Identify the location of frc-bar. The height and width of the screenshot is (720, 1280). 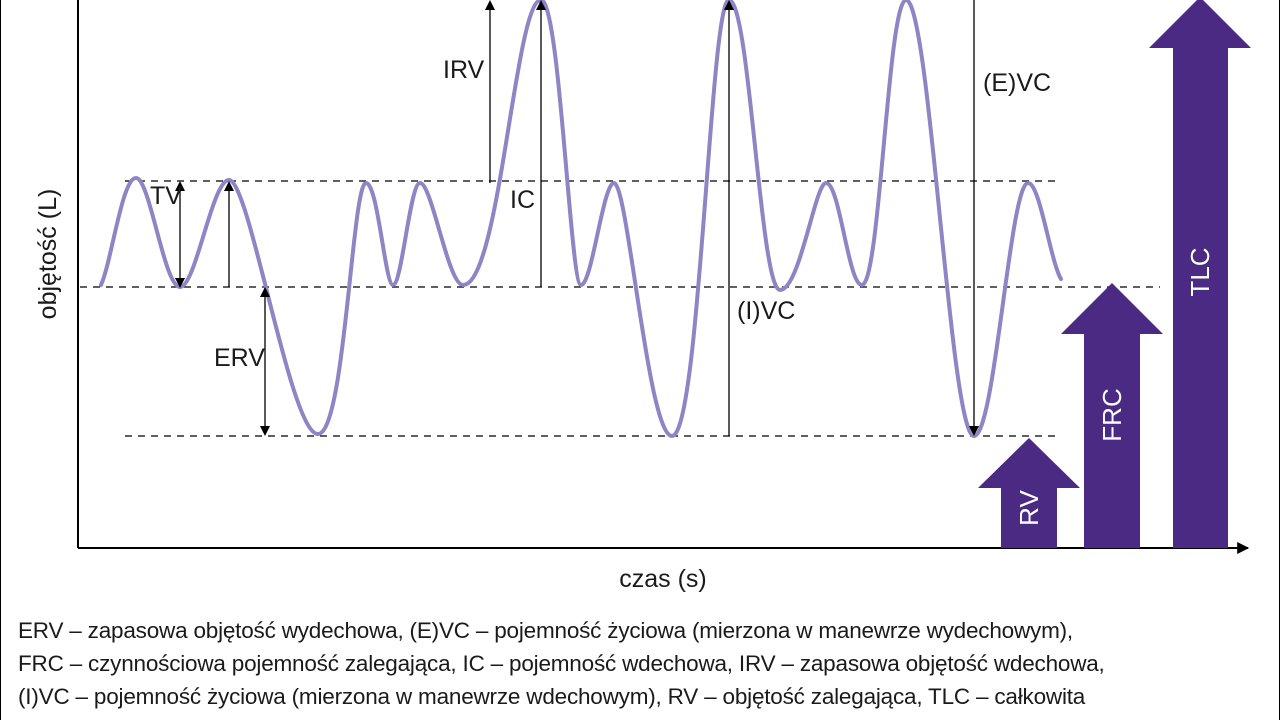
(1112, 415).